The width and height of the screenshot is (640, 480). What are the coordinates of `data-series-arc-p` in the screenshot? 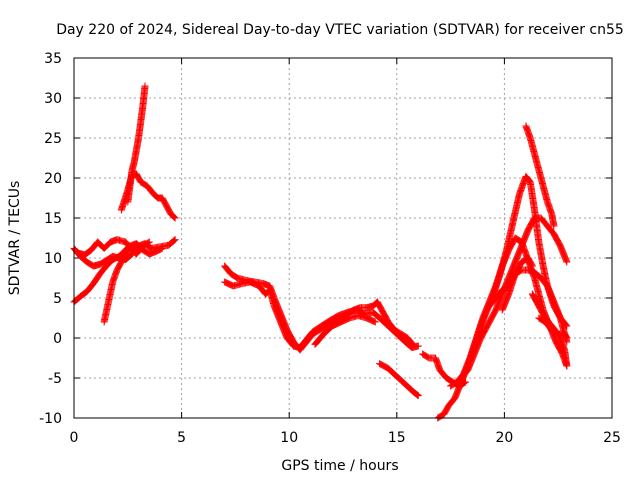 It's located at (517, 284).